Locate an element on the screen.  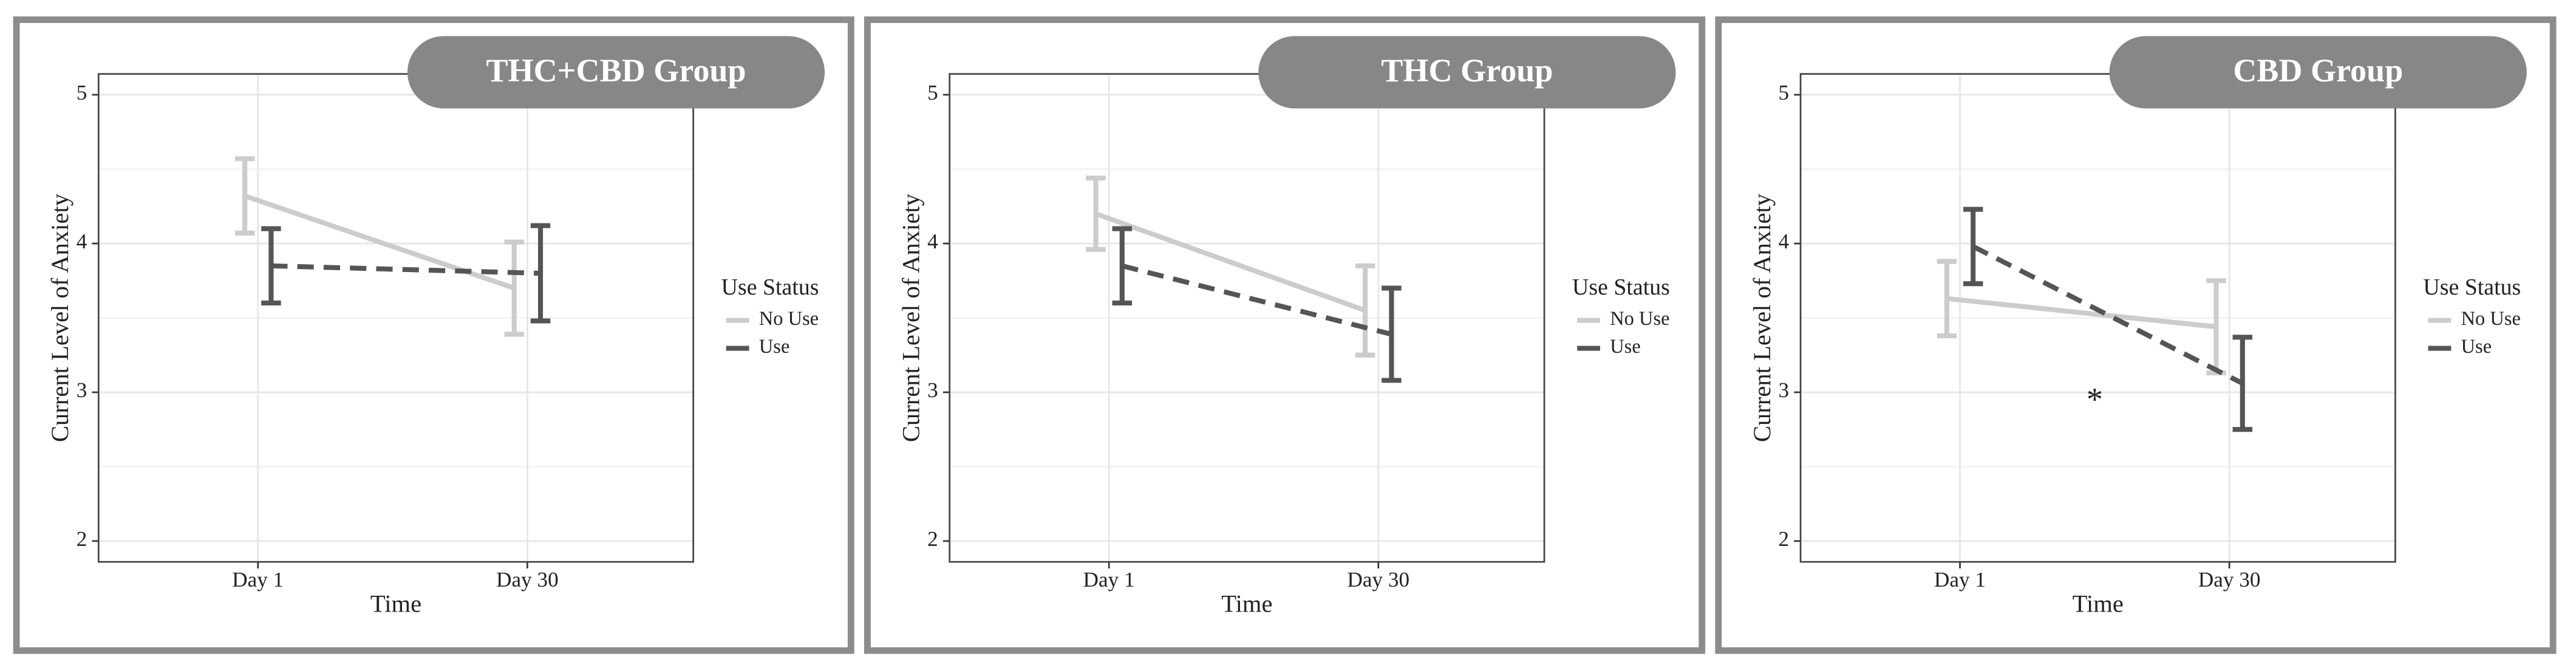
chart-title: CBD Group is located at coordinates (2318, 70).